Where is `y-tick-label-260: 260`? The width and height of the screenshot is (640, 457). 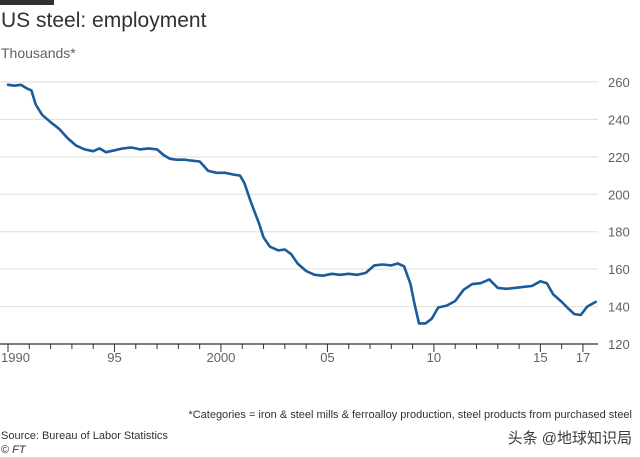 y-tick-label-260: 260 is located at coordinates (619, 82).